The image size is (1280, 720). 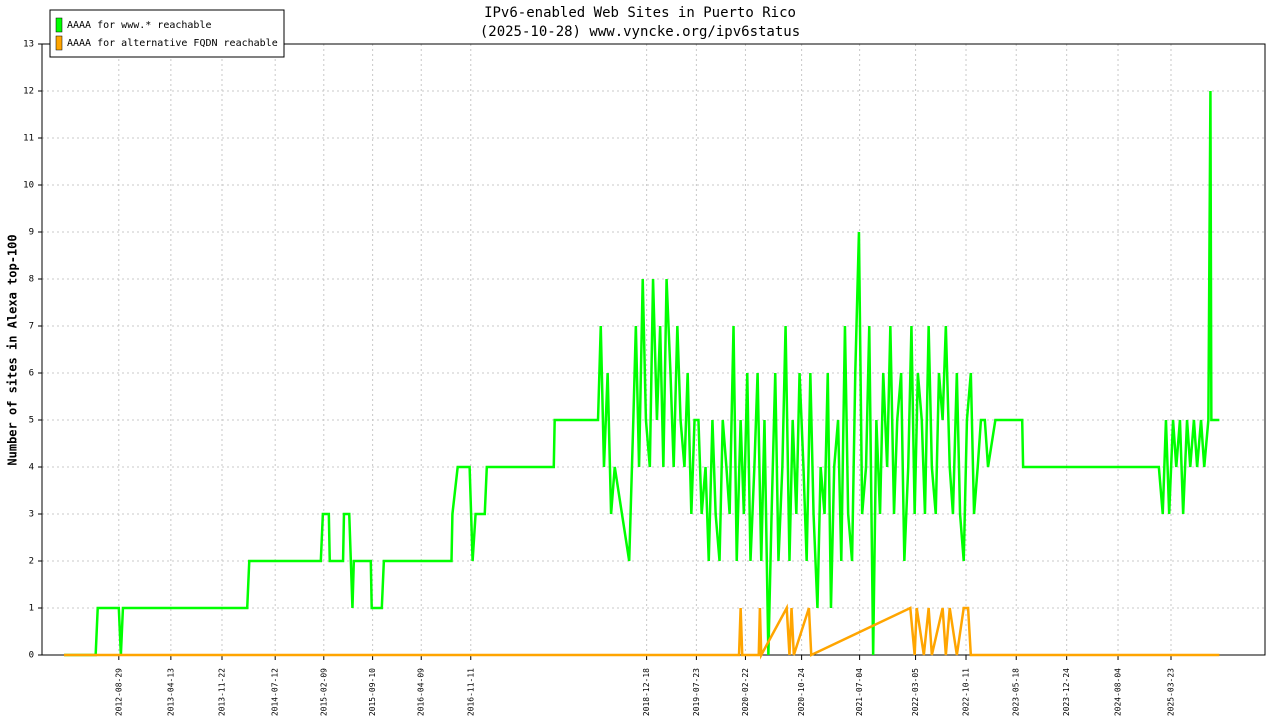 I want to click on x-tick-label: 2025-03-23, so click(x=1170, y=692).